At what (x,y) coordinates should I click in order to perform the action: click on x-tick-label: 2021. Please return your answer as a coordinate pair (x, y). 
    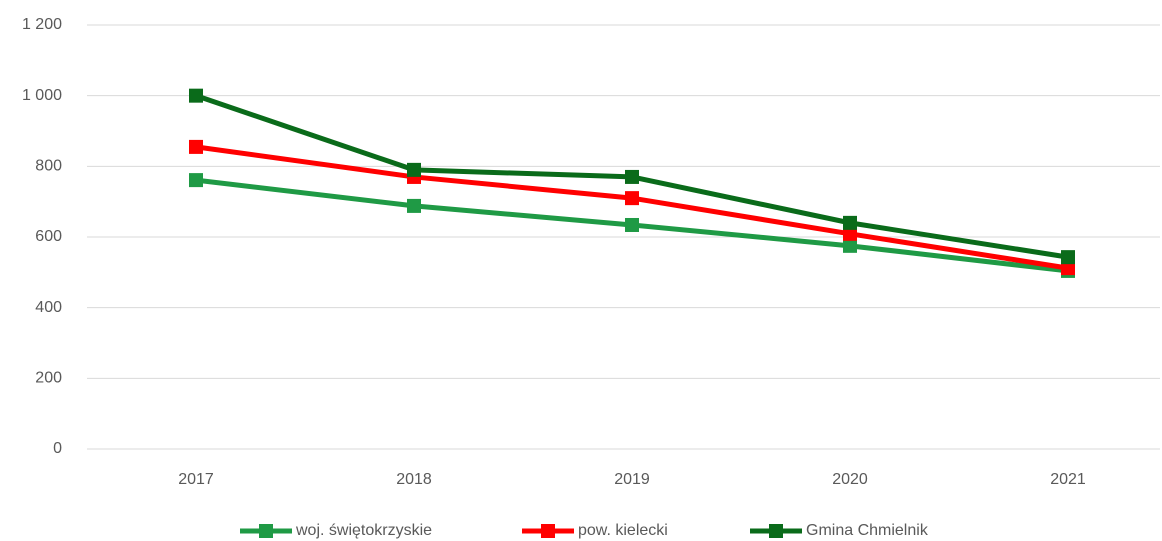
    Looking at the image, I should click on (1068, 479).